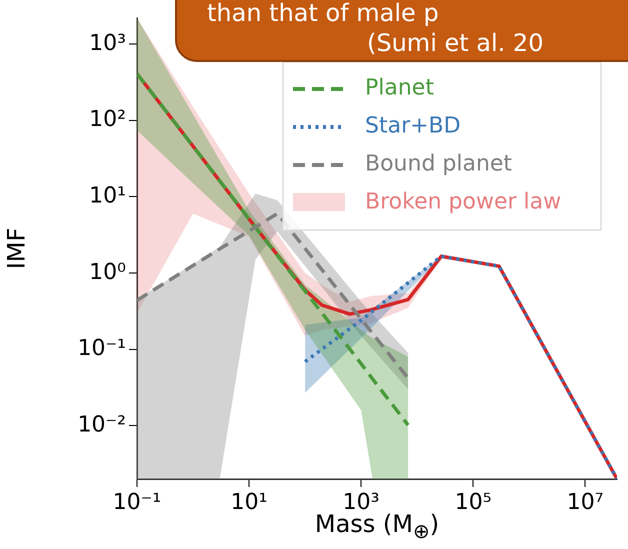 Image resolution: width=628 pixels, height=549 pixels. Describe the element at coordinates (463, 202) in the screenshot. I see `legend-label: Broken power law` at that location.